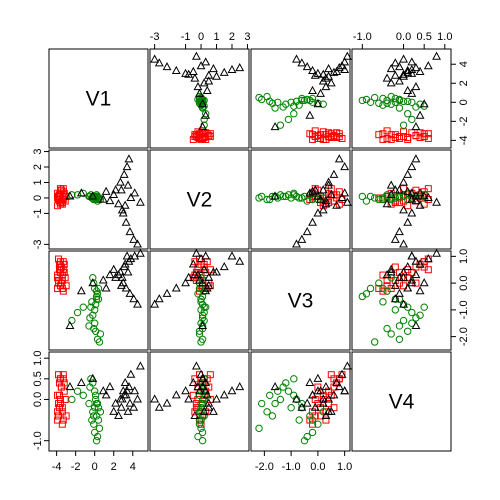  I want to click on y-tick-label-v3: -1.0, so click(464, 309).